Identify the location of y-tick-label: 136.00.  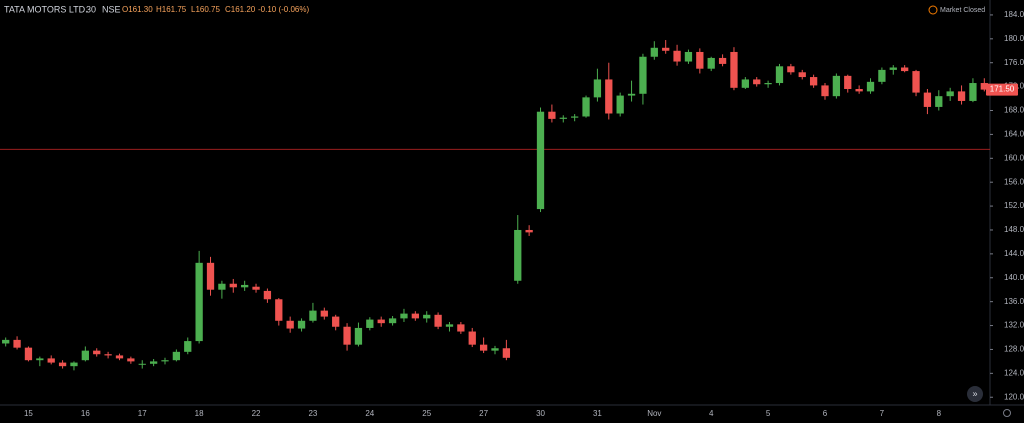
(1014, 301).